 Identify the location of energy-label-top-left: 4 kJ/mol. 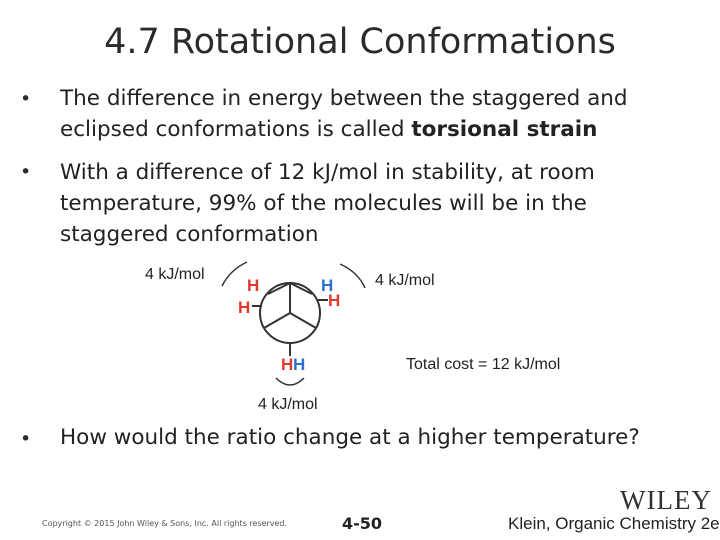
(175, 274).